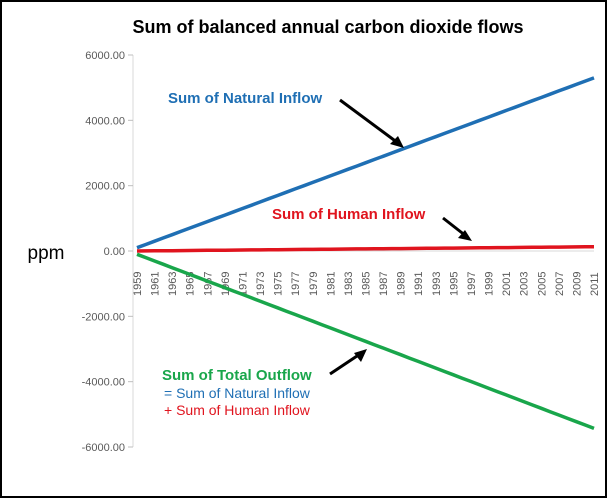  What do you see at coordinates (237, 410) in the screenshot?
I see `annotation-outflow-line3: + Sum of Human Inflow` at bounding box center [237, 410].